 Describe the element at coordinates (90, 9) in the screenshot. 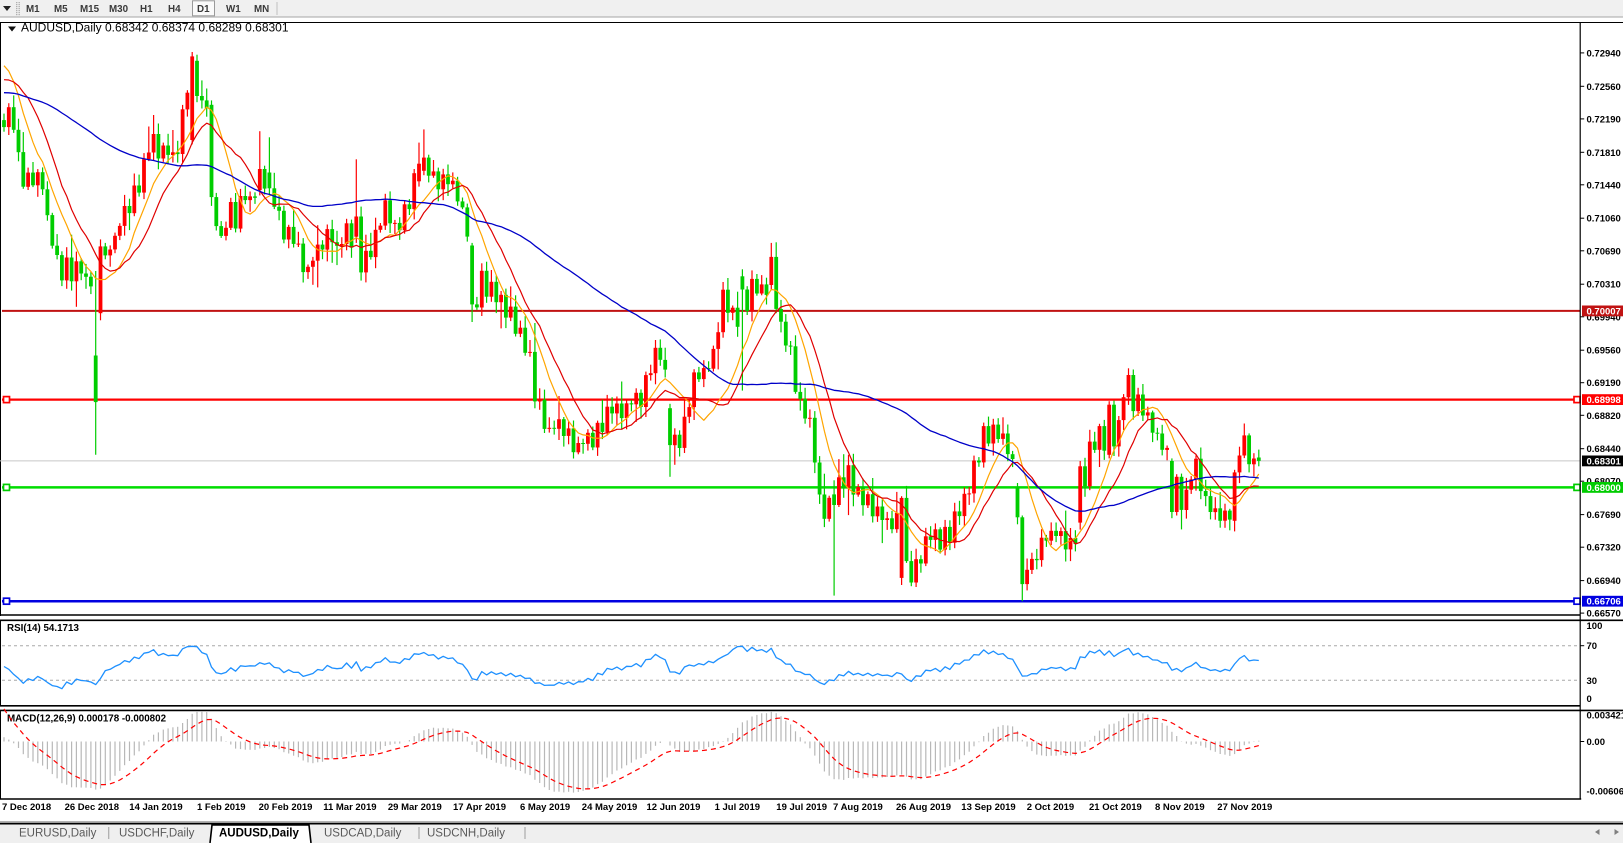

I see `svg-text: M15` at that location.